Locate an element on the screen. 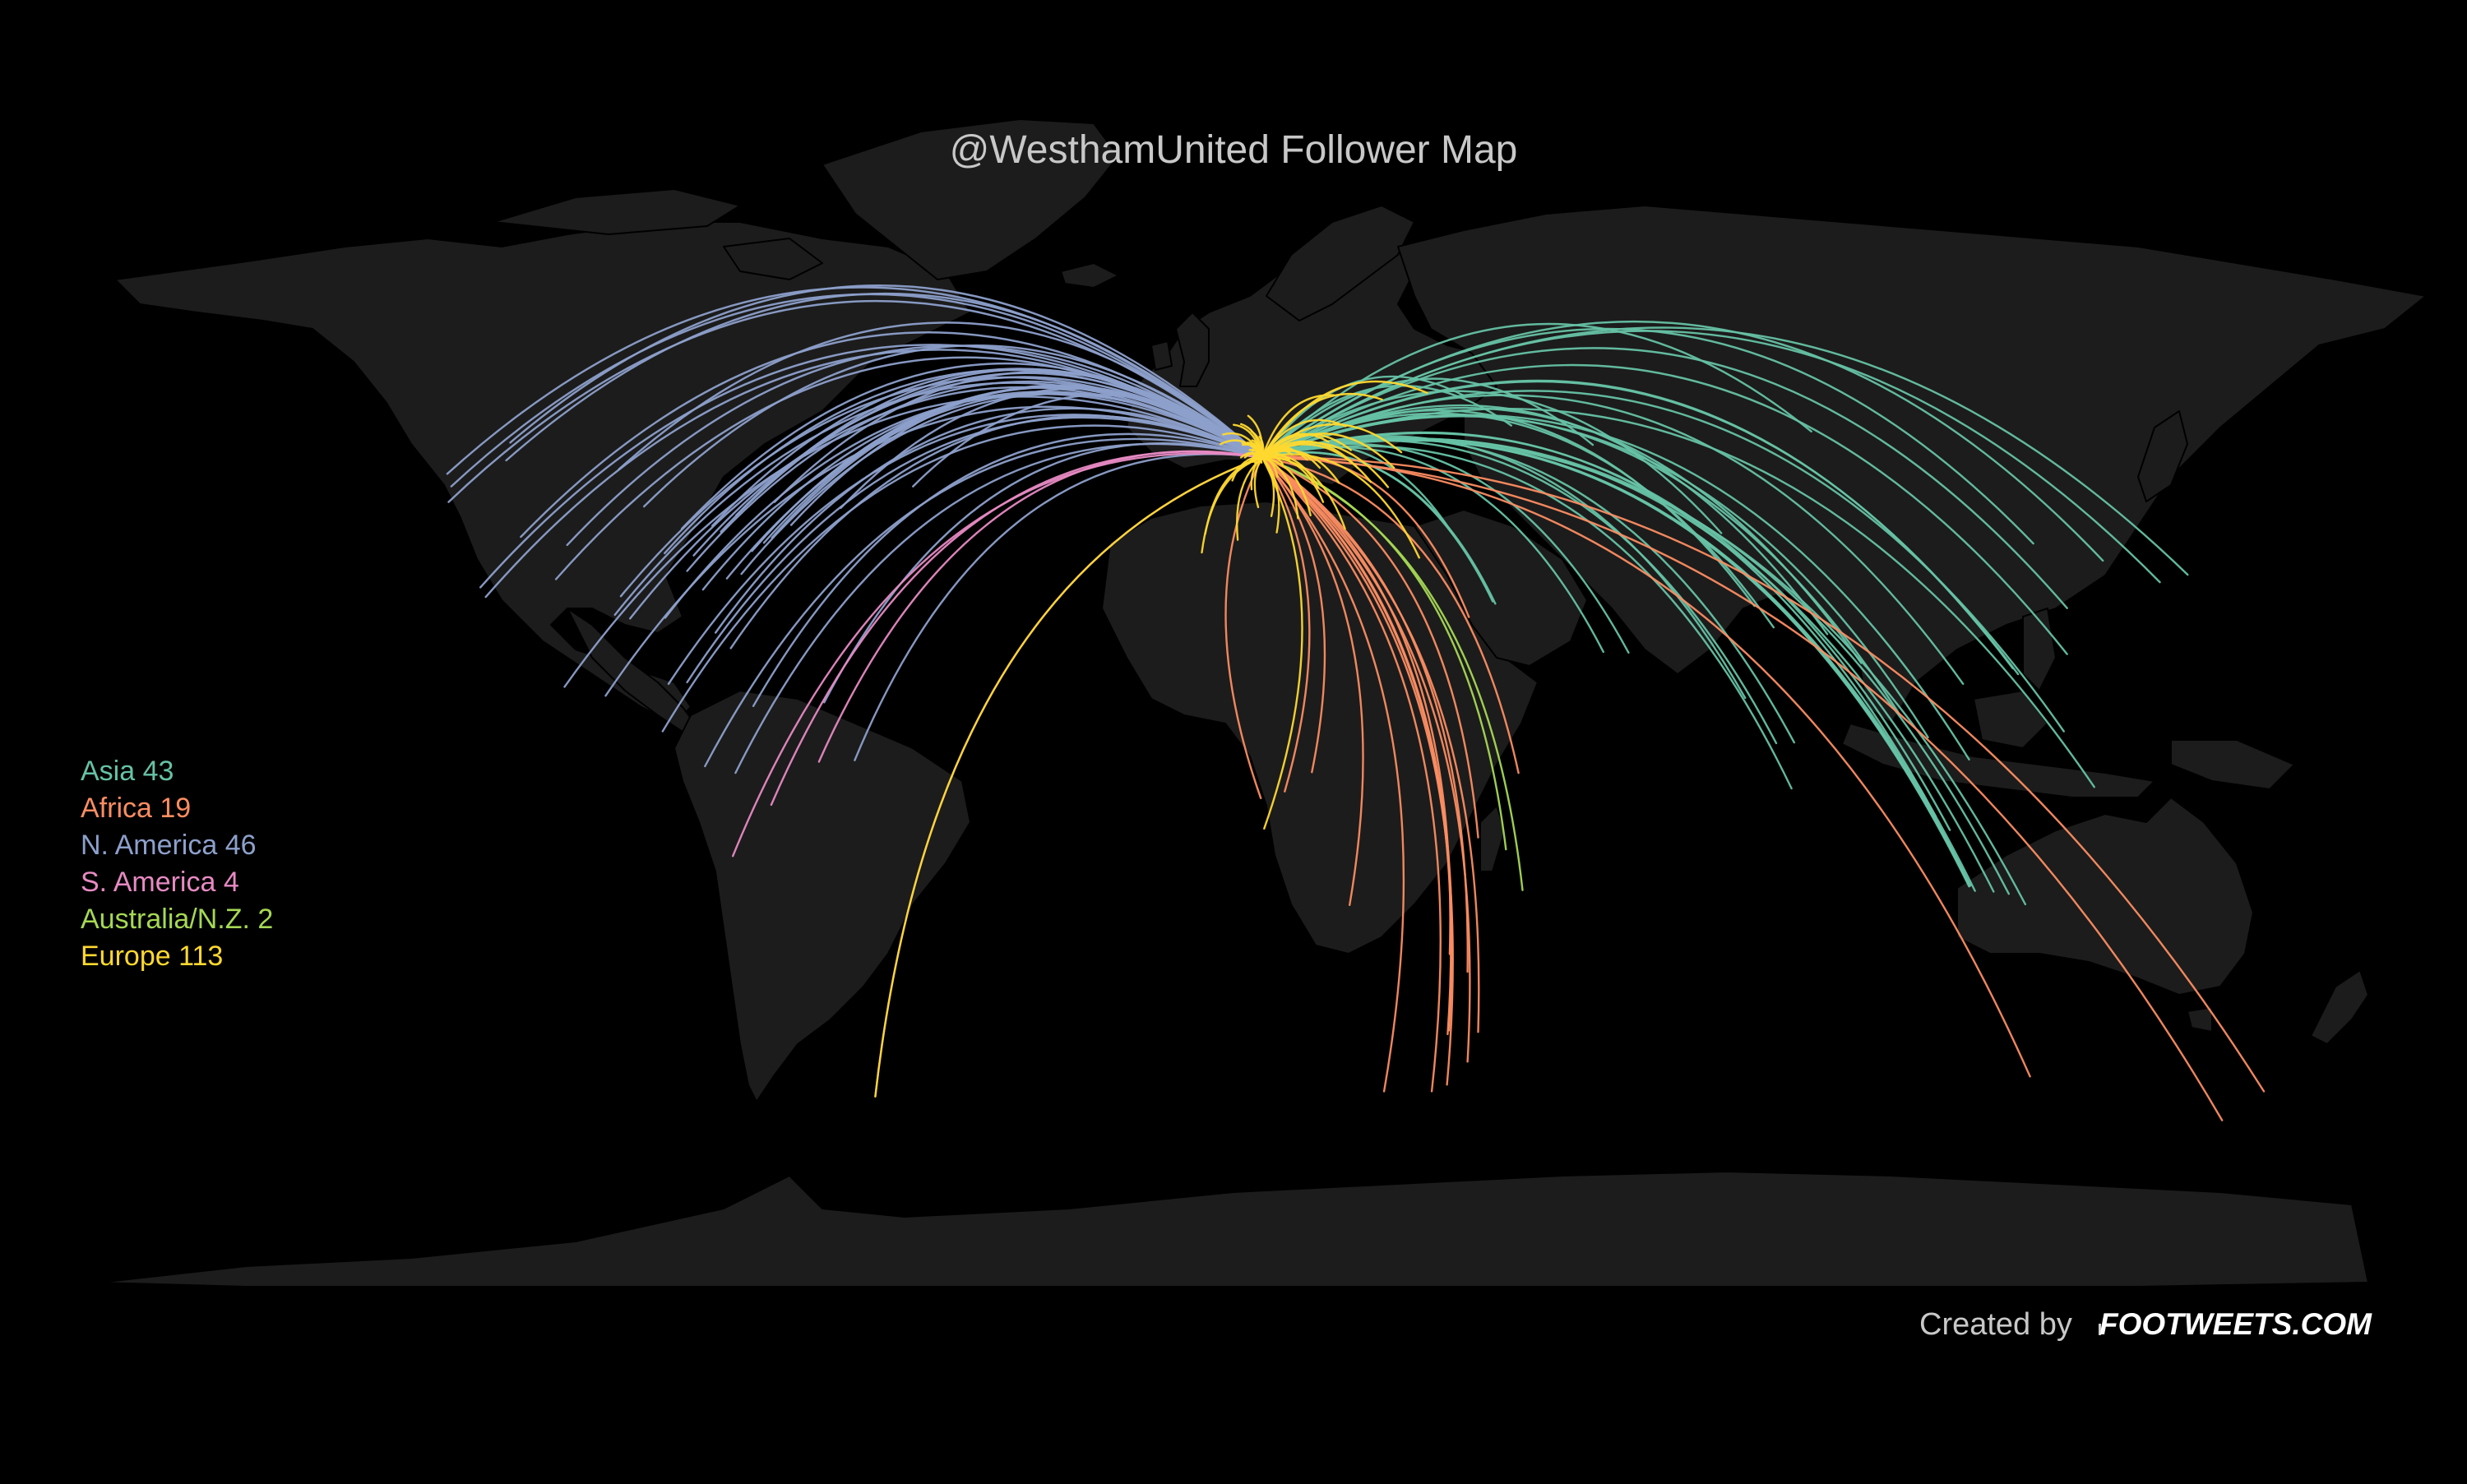 This screenshot has height=1484, width=2467. brand-logo: FOOTWEETS.COM is located at coordinates (2235, 1325).